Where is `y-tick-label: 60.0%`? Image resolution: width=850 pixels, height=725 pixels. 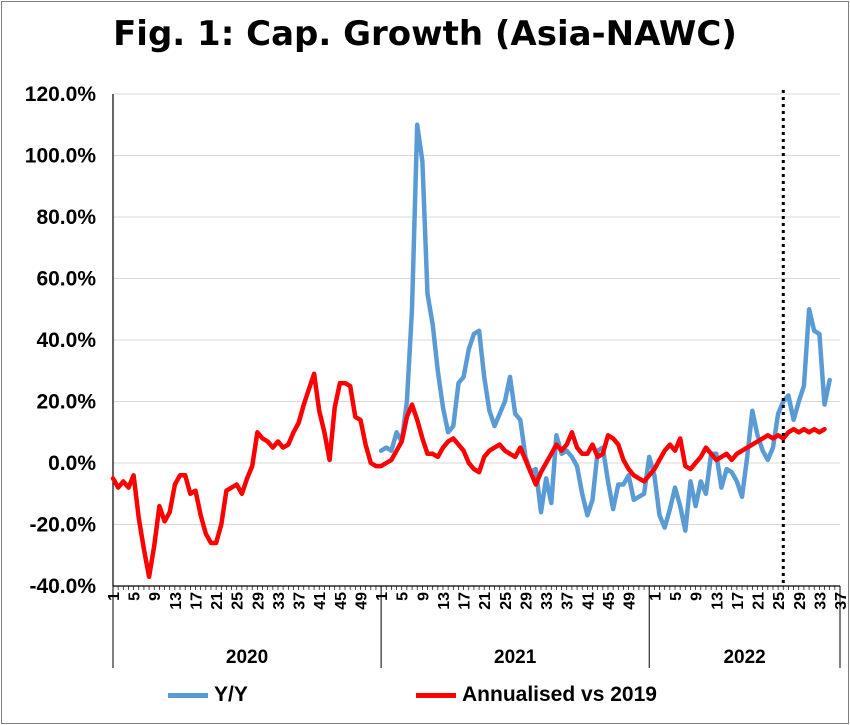
y-tick-label: 60.0% is located at coordinates (66, 279).